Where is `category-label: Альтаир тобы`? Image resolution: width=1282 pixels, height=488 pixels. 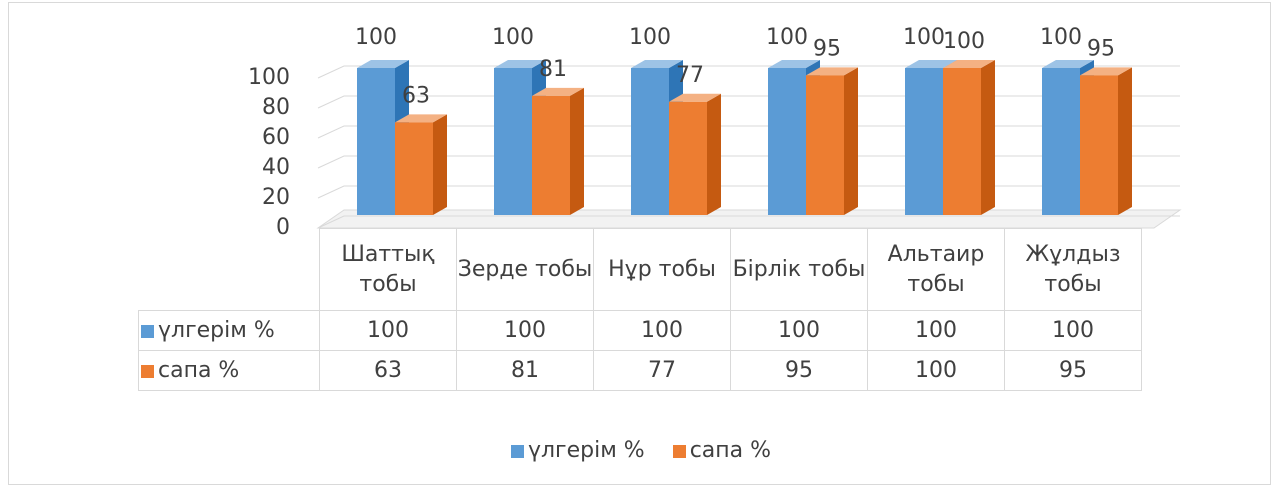
category-label: Альтаир тобы is located at coordinates (936, 269).